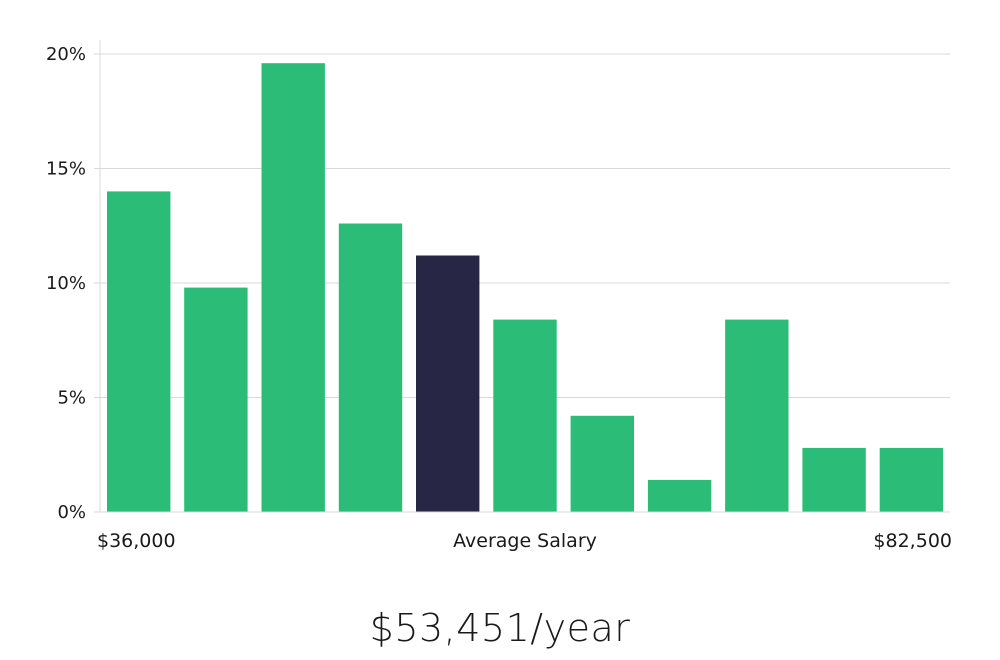 The height and width of the screenshot is (660, 1000). Describe the element at coordinates (448, 383) in the screenshot. I see `bar-average-salary` at that location.